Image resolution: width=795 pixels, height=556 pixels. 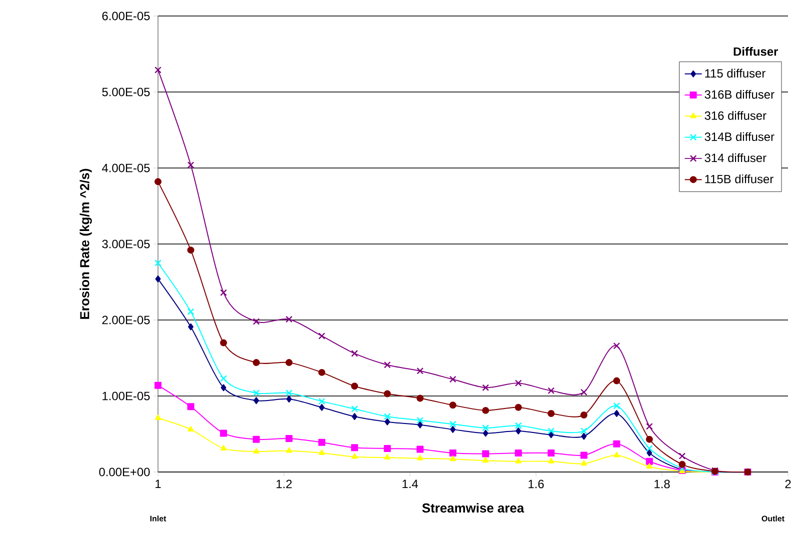 What do you see at coordinates (735, 73) in the screenshot?
I see `legend-label: 115 diffuser` at bounding box center [735, 73].